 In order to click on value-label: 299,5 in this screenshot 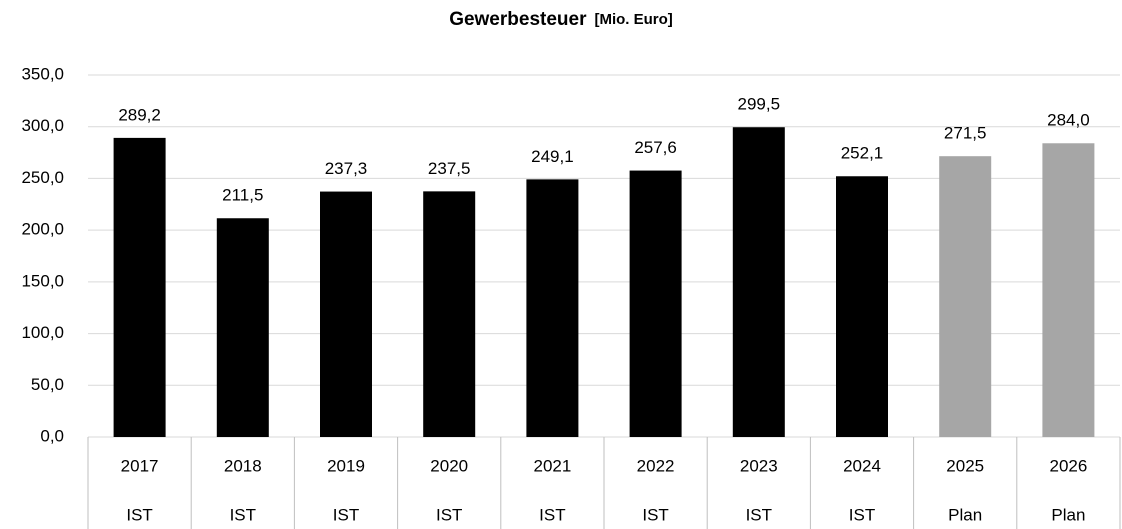, I will do `click(759, 104)`.